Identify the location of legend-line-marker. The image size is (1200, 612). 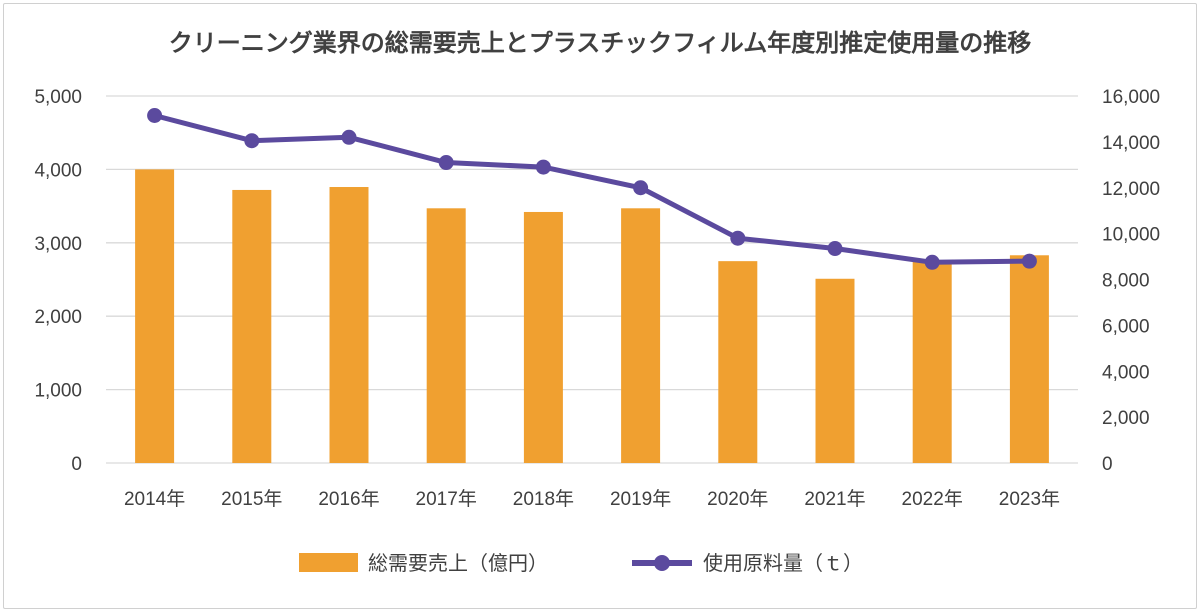
(662, 563).